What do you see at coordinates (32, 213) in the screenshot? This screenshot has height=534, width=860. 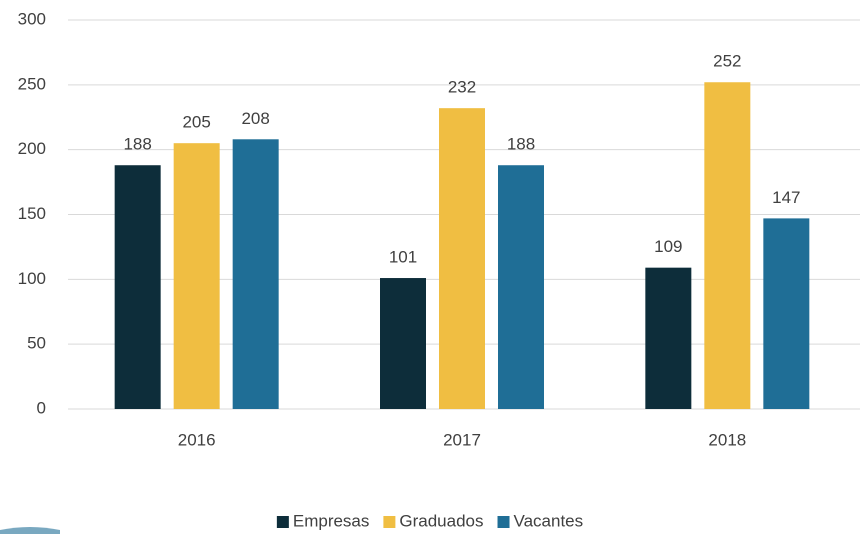 I see `y-tick-label: 150` at bounding box center [32, 213].